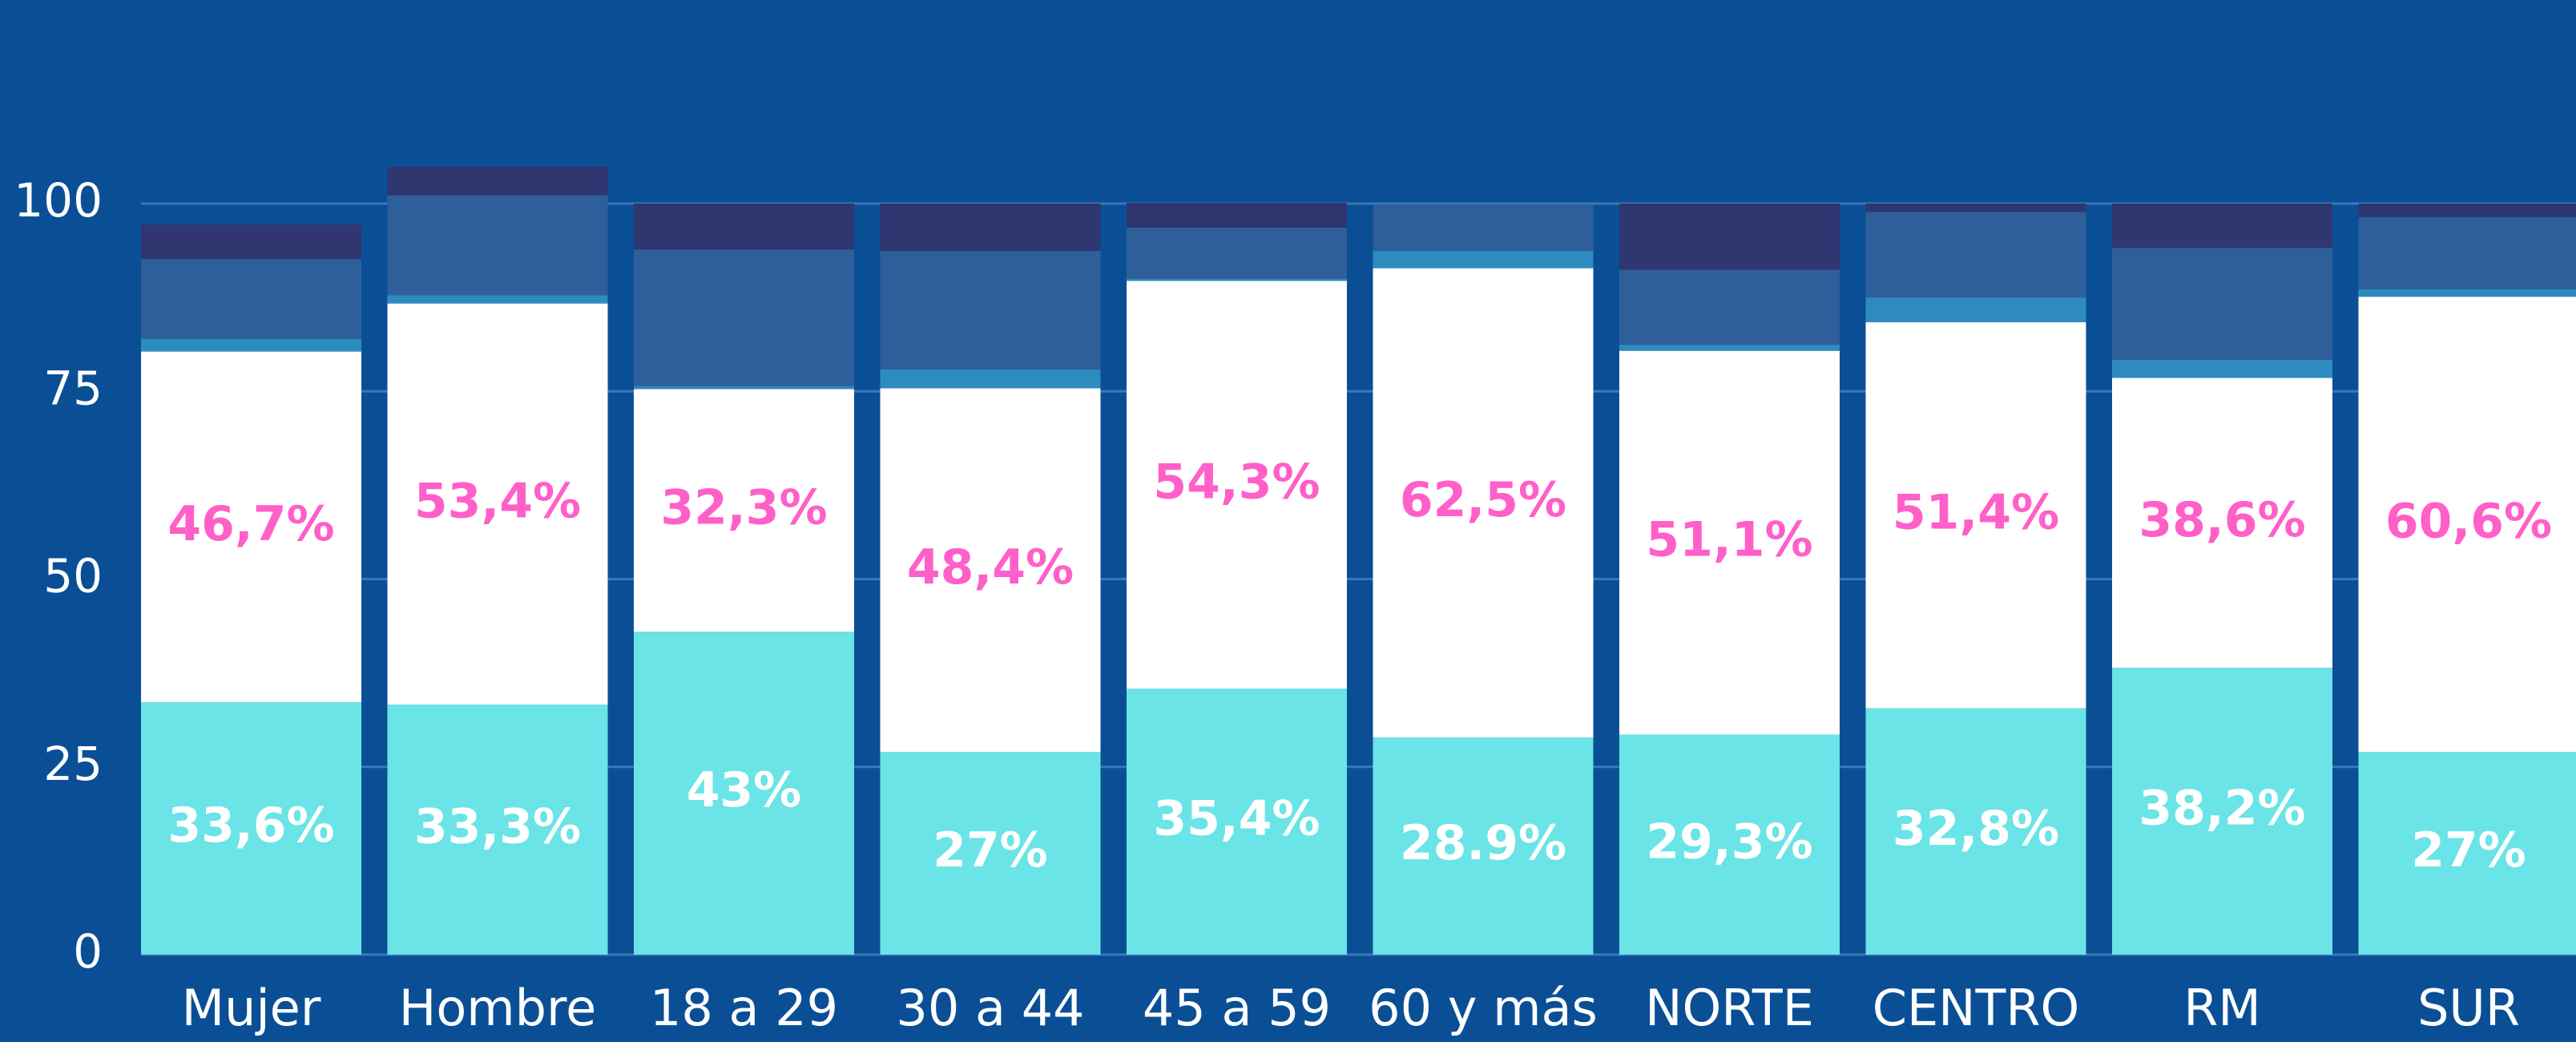 This screenshot has height=1042, width=2576. Describe the element at coordinates (1729, 1008) in the screenshot. I see `x-tick-label: NORTE` at that location.